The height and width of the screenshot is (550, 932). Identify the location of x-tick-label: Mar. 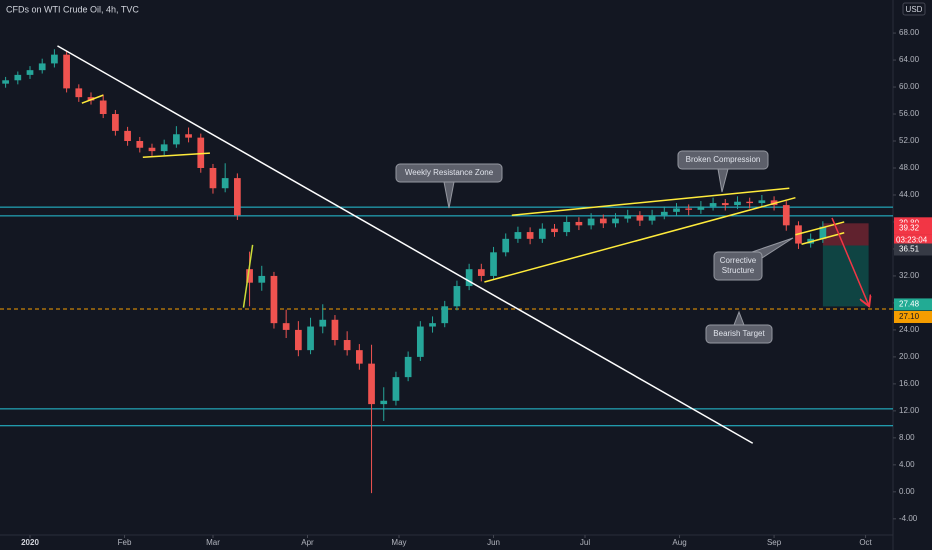
(213, 542).